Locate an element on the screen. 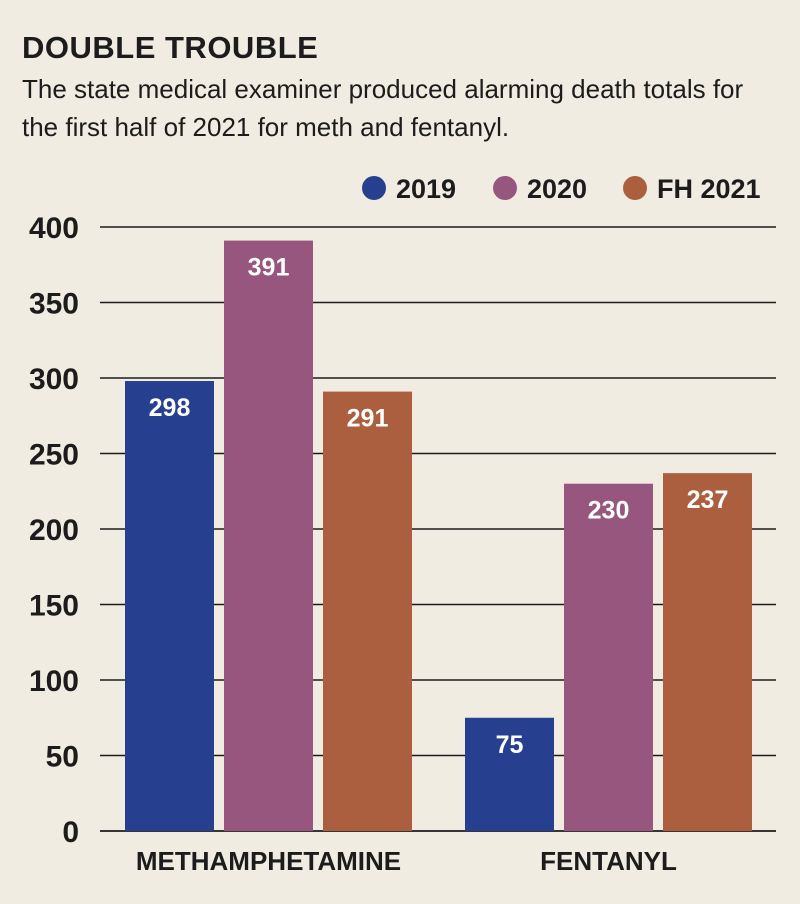  category-label: FENTANYL is located at coordinates (608, 861).